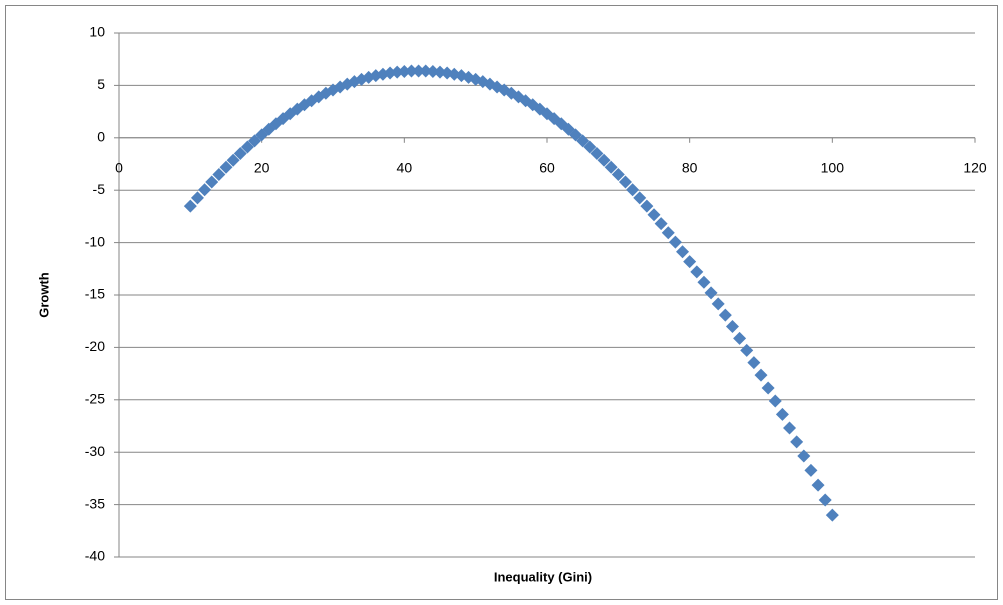  I want to click on x-tick-label: 80, so click(690, 168).